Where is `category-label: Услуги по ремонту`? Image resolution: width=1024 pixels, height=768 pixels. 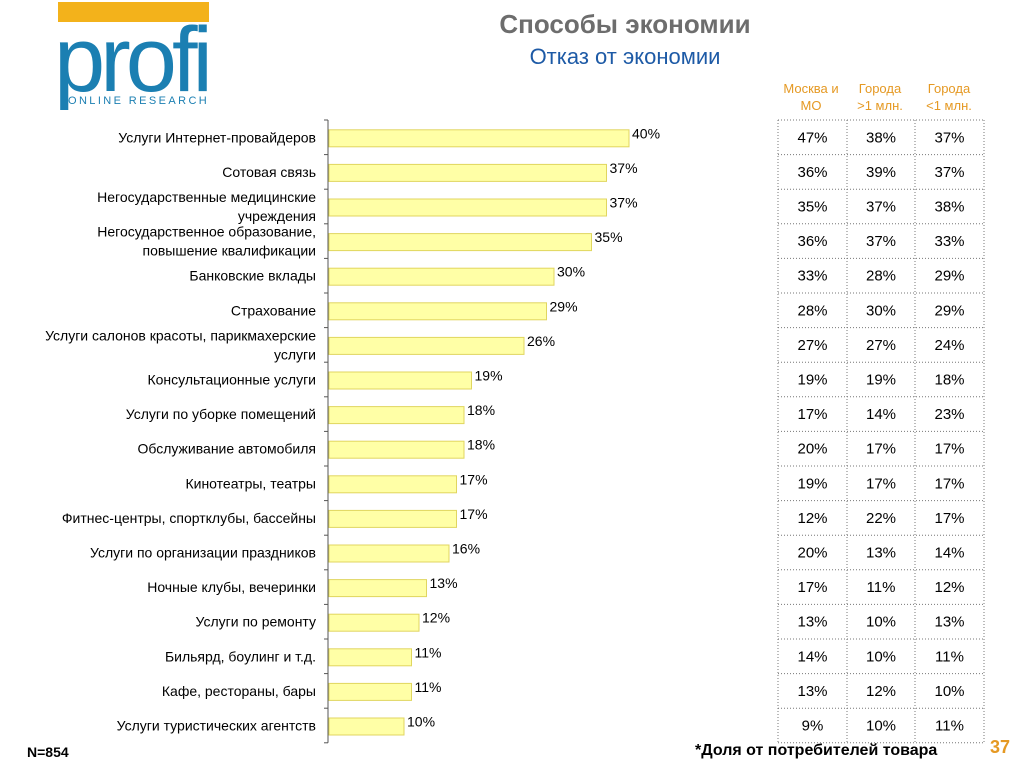
category-label: Услуги по ремонту is located at coordinates (256, 622).